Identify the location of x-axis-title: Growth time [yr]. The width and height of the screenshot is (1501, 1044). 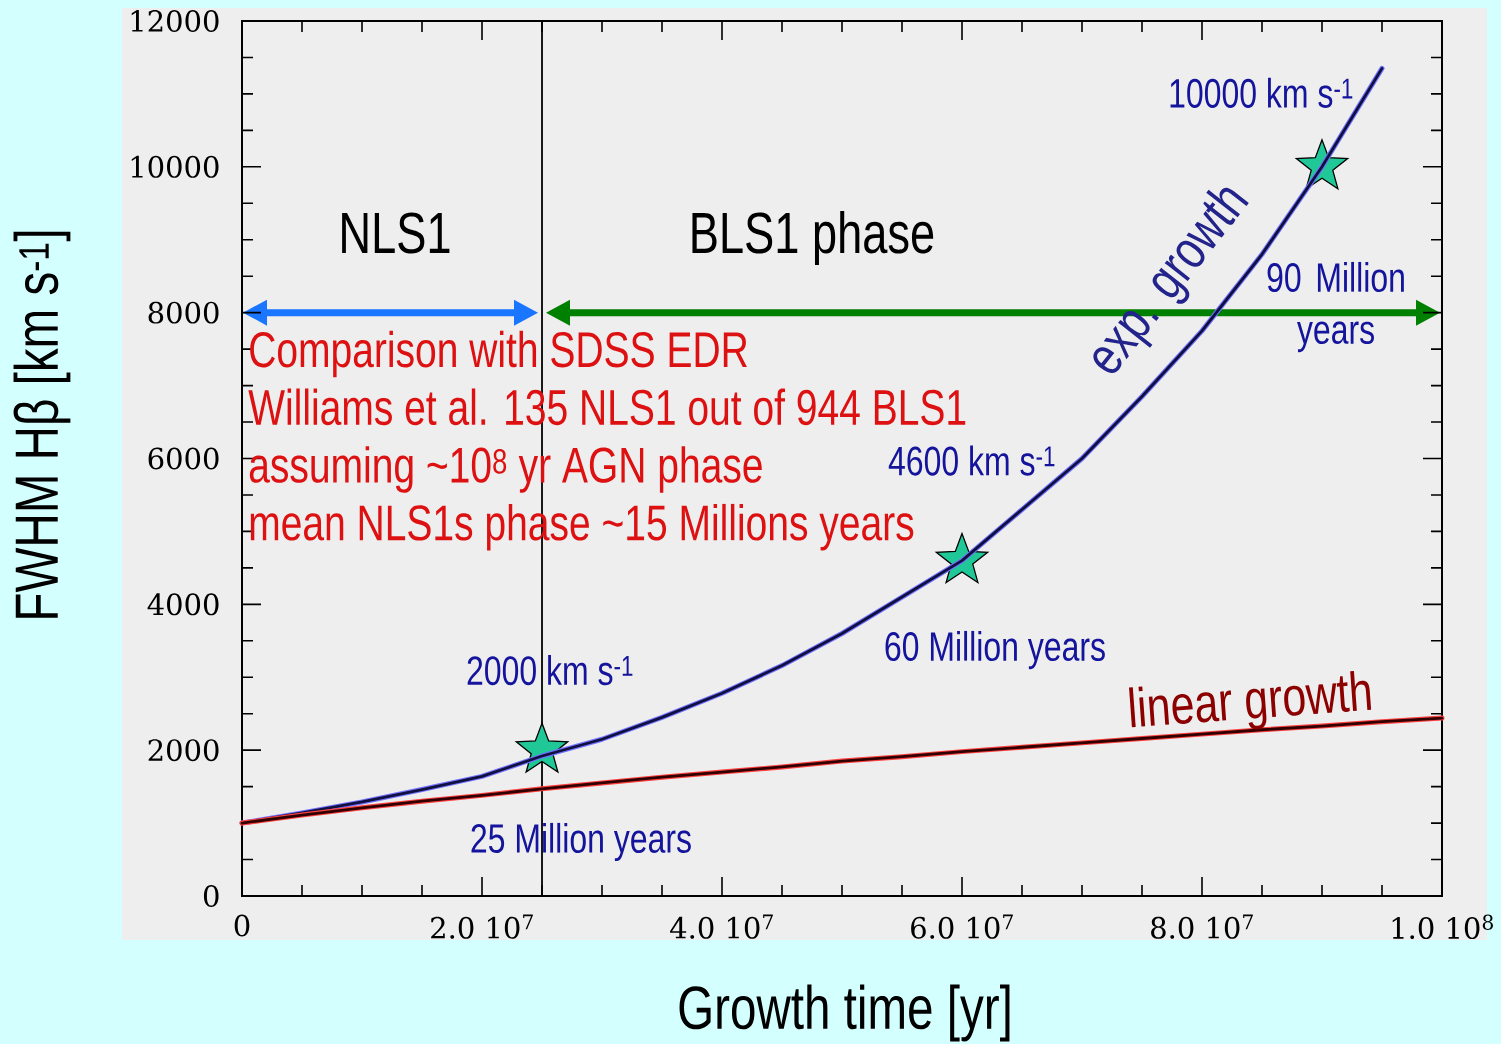
(844, 1013).